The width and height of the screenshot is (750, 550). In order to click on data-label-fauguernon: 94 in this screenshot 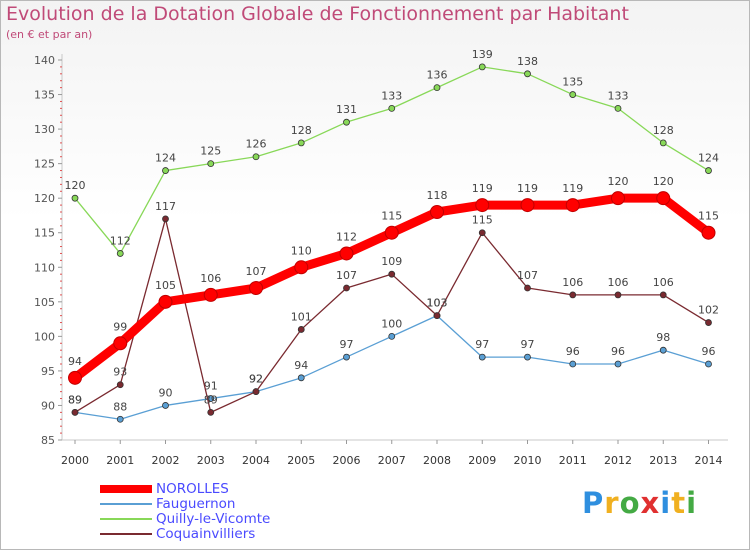, I will do `click(301, 365)`.